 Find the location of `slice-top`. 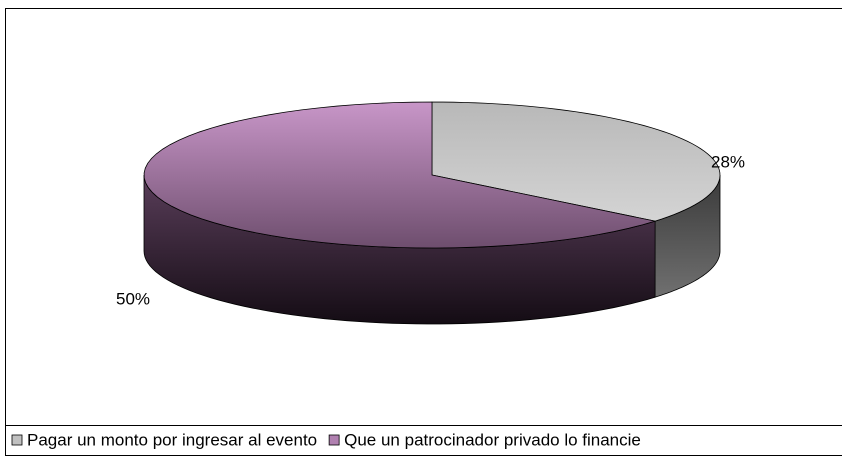

slice-top is located at coordinates (576, 161).